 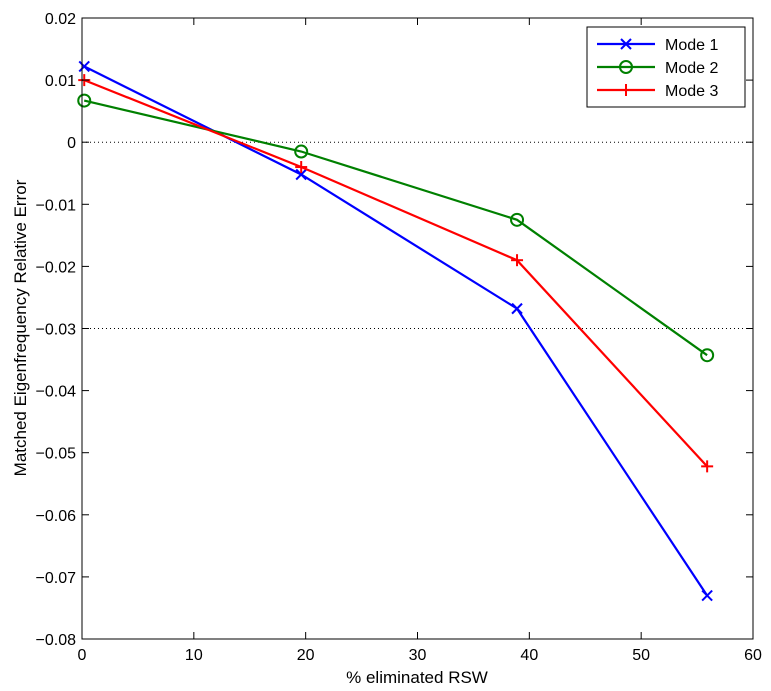 What do you see at coordinates (529, 655) in the screenshot?
I see `x-tick-label: 40` at bounding box center [529, 655].